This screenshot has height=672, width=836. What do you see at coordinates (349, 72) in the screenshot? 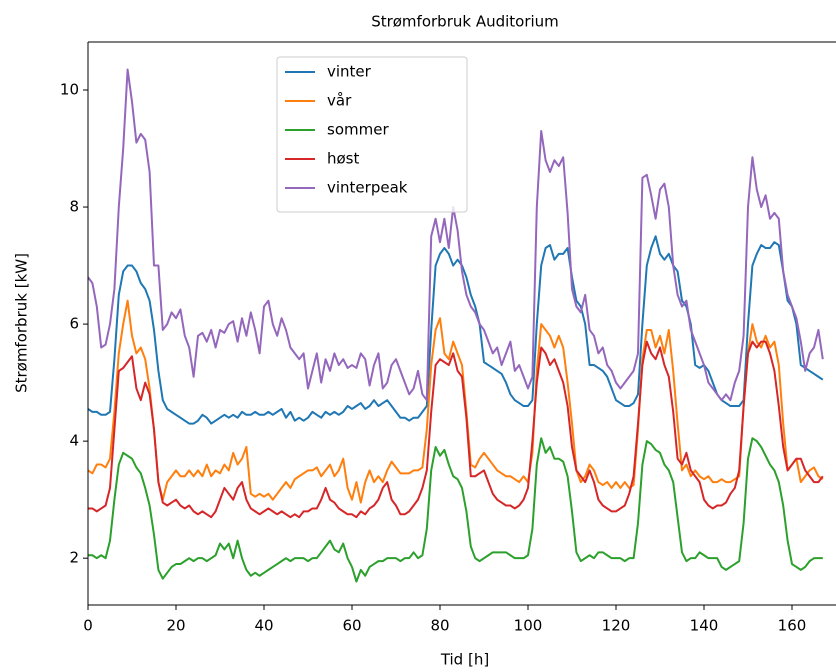
I see `legend-label: vinter` at bounding box center [349, 72].